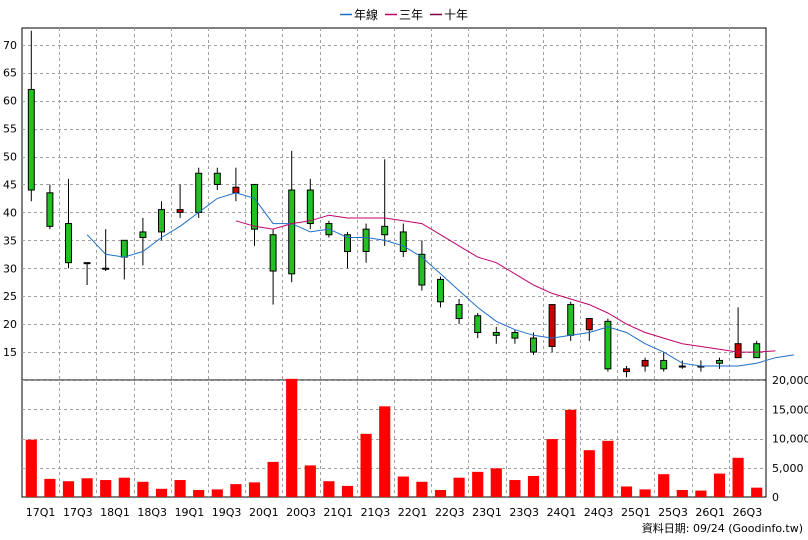 This screenshot has height=540, width=808. What do you see at coordinates (775, 497) in the screenshot?
I see `volume-tick-label: 0` at bounding box center [775, 497].